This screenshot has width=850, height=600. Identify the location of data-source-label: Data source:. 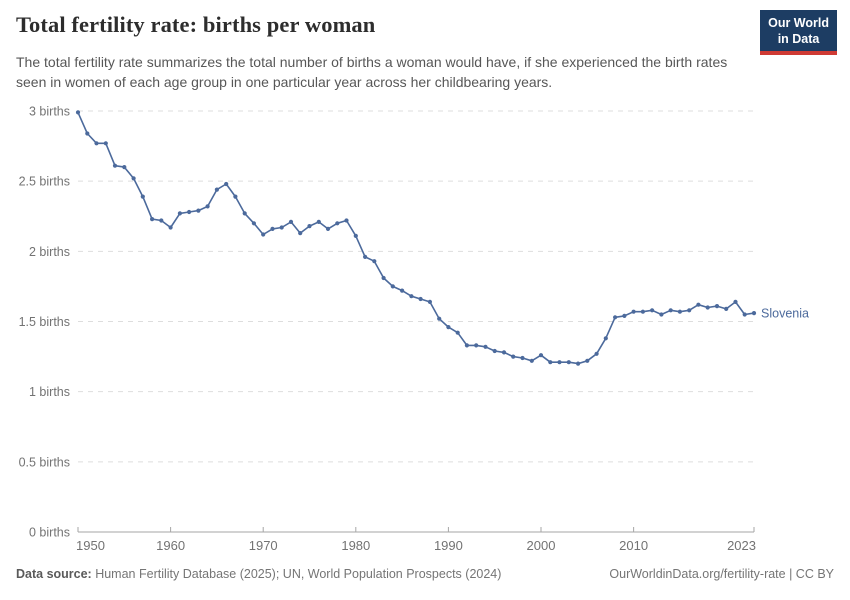
(54, 574).